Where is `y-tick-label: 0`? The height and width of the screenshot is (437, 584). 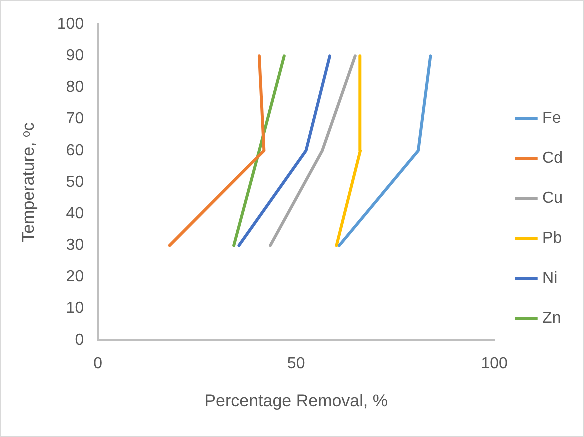
y-tick-label: 0 is located at coordinates (79, 340).